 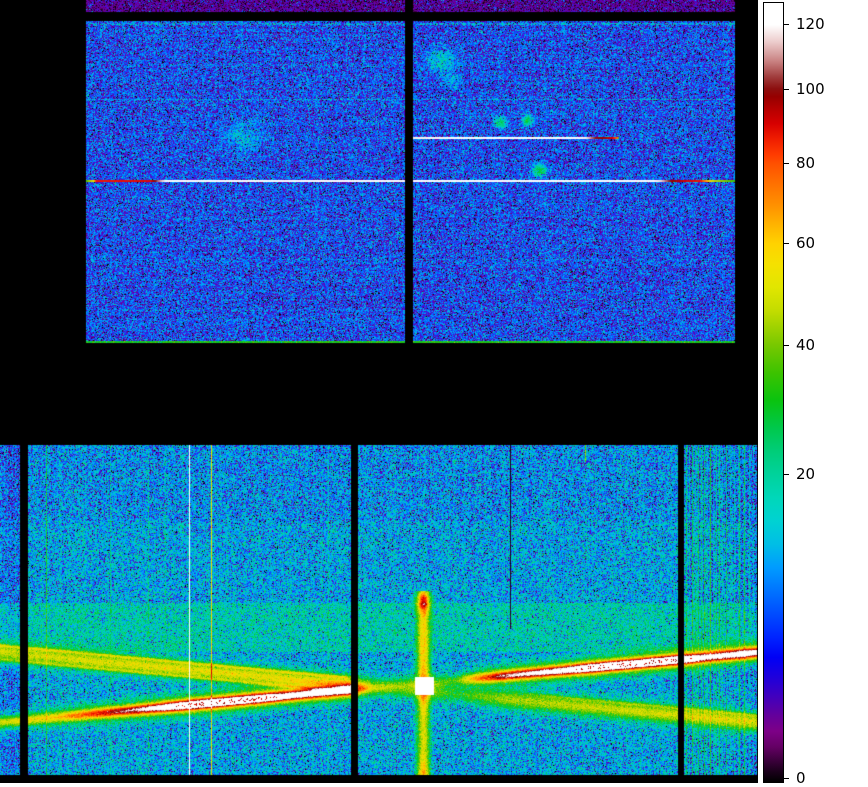 I want to click on colorbar, so click(x=773, y=392).